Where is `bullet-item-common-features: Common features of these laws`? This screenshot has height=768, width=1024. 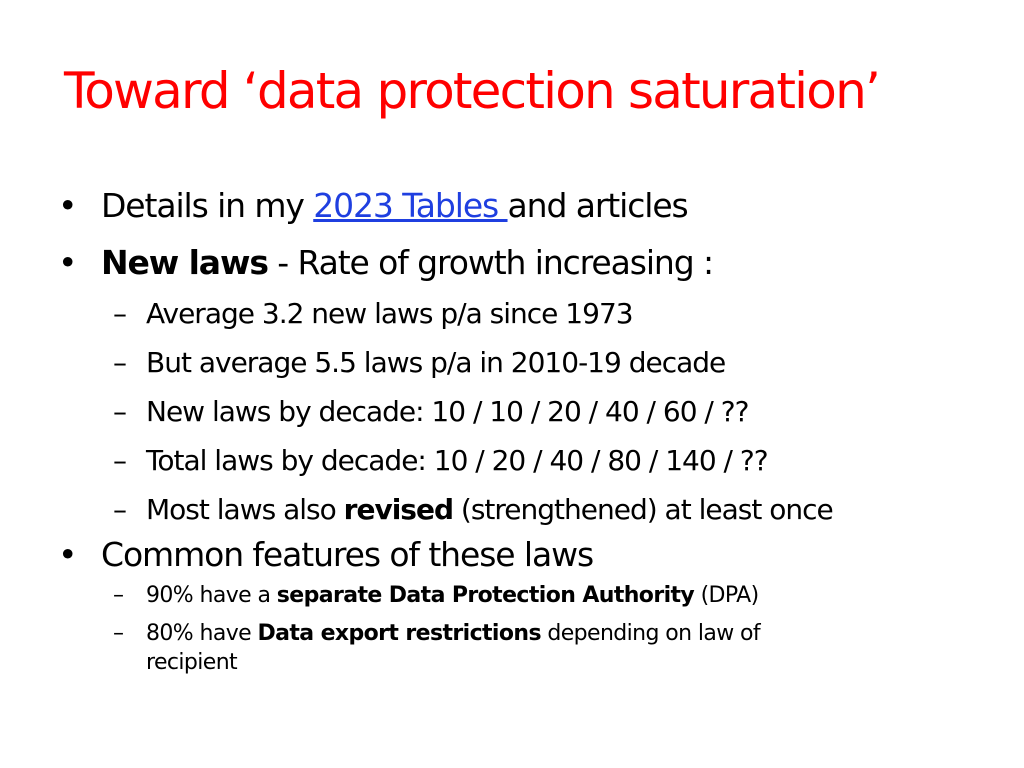
bullet-item-common-features: Common features of these laws is located at coordinates (347, 554).